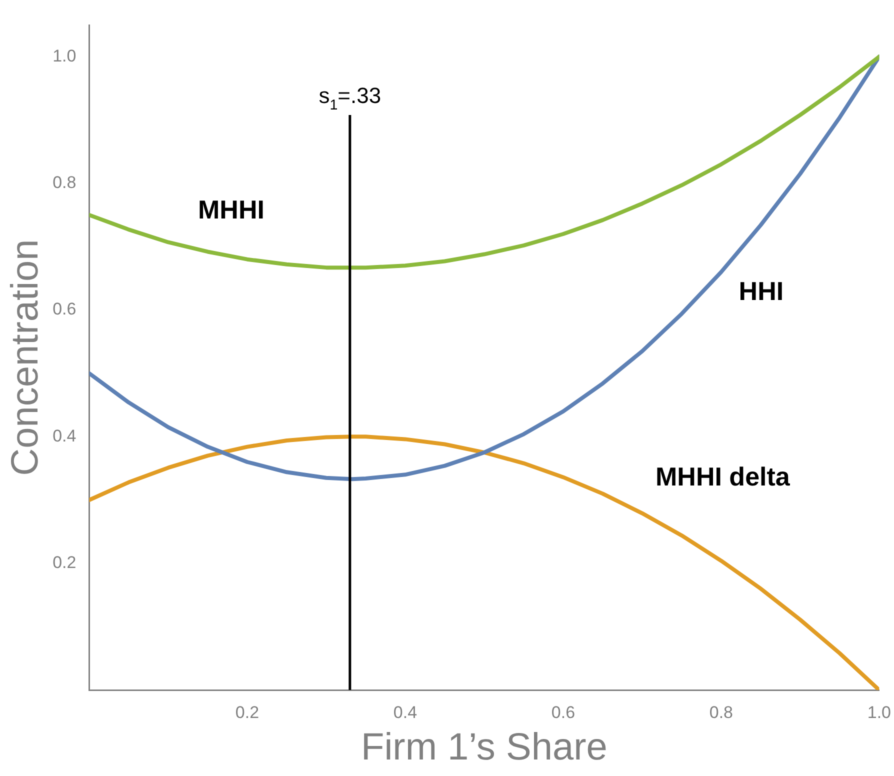 The height and width of the screenshot is (776, 894). I want to click on x-tick-label: 0.4, so click(405, 712).